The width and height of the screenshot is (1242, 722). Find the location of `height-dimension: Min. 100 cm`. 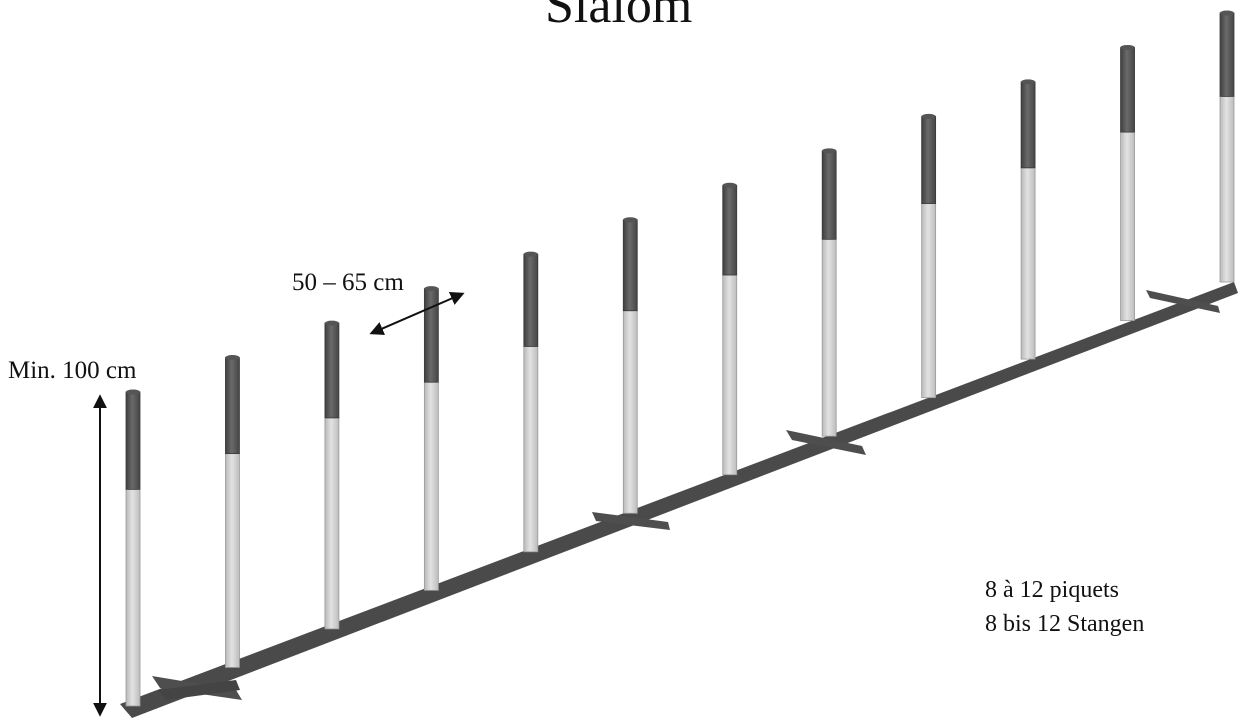

height-dimension: Min. 100 cm is located at coordinates (72, 537).